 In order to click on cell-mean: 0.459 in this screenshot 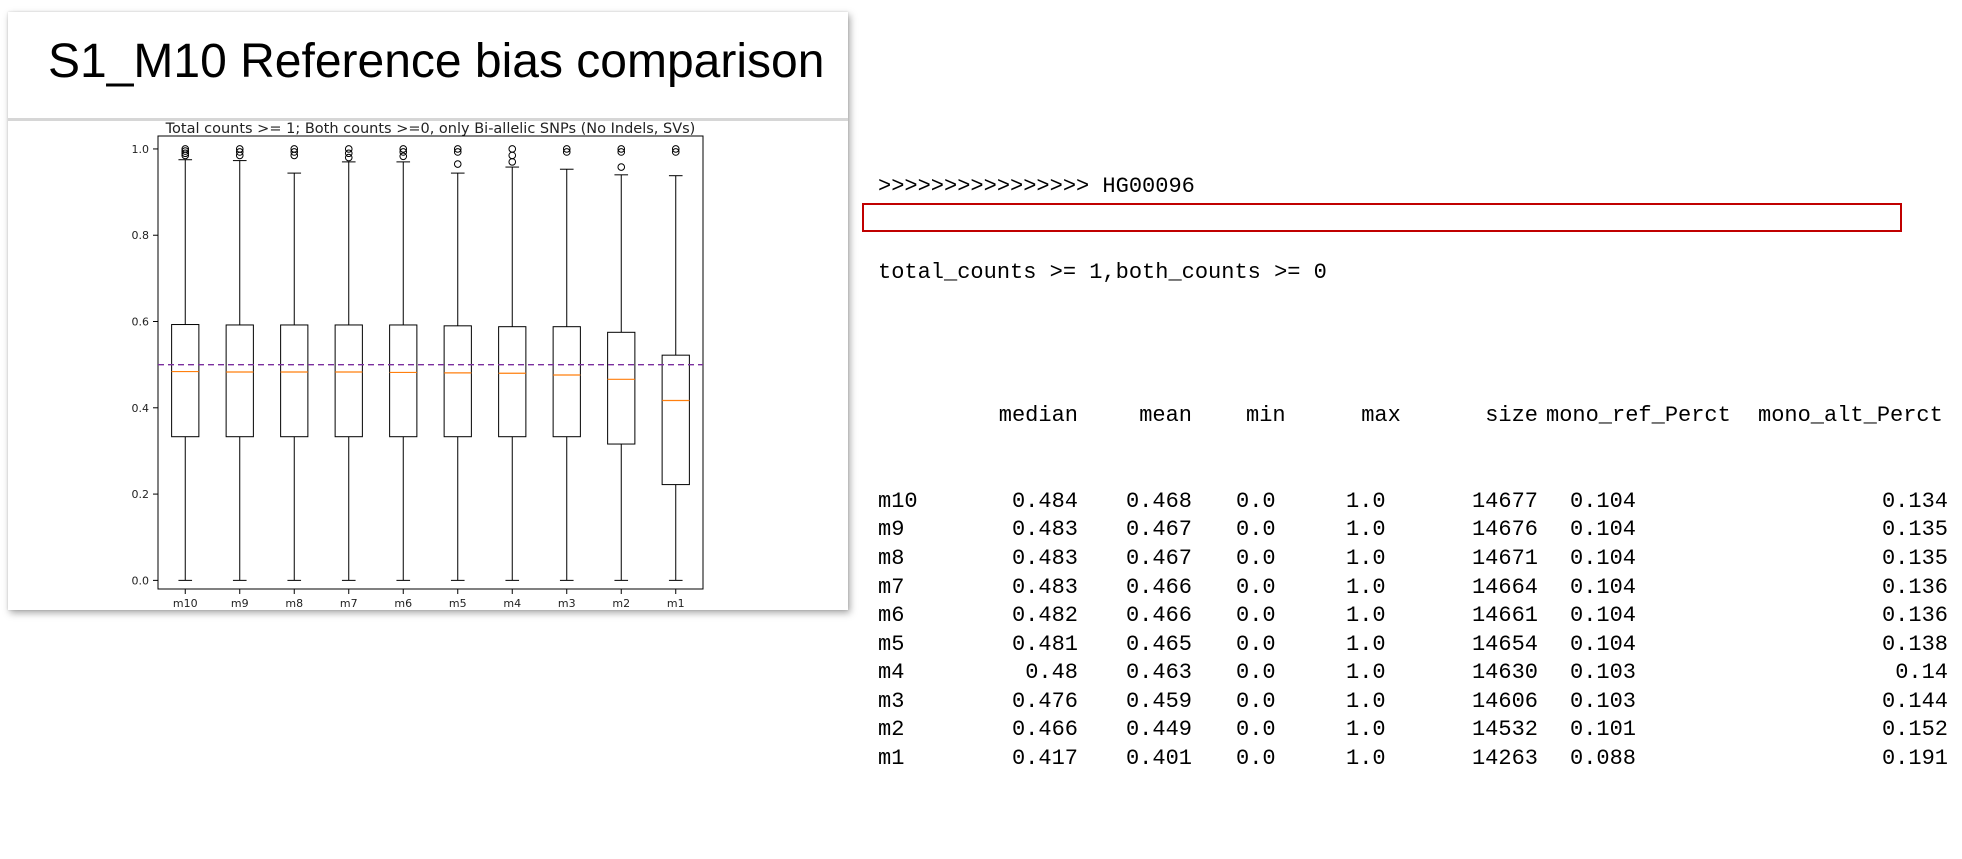, I will do `click(1158, 701)`.